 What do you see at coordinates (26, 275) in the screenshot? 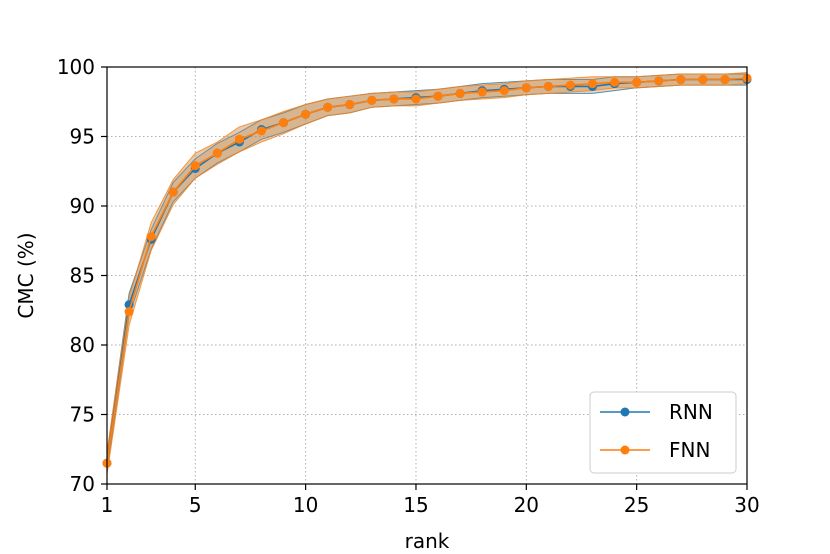
I see `y-axis-title: CMC (%)` at bounding box center [26, 275].